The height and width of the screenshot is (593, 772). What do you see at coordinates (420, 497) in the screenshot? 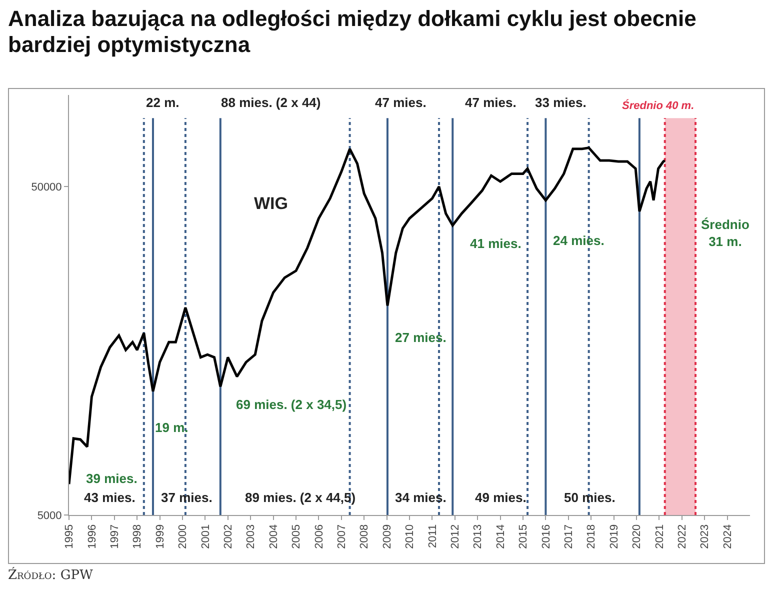
I see `annotation: 34 mies.` at bounding box center [420, 497].